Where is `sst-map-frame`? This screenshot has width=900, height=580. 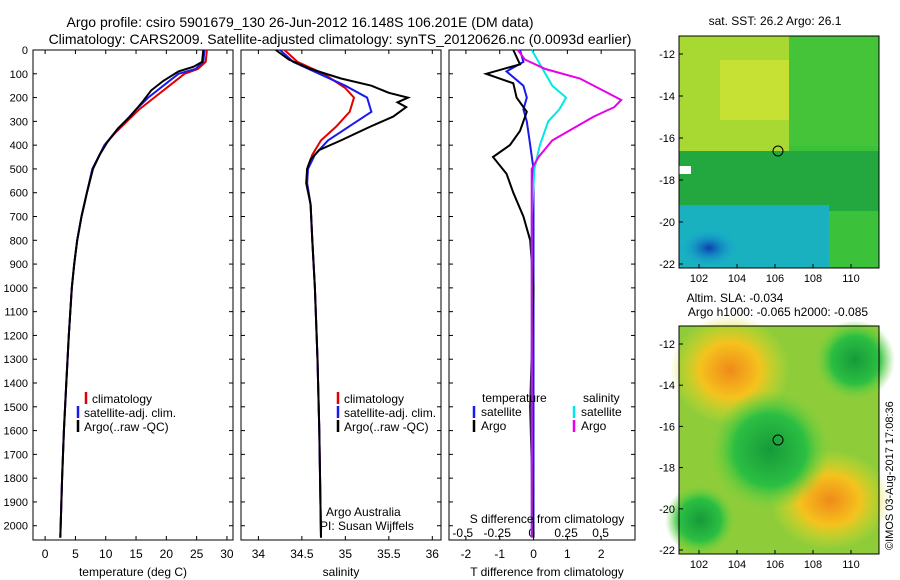 sst-map-frame is located at coordinates (779, 152).